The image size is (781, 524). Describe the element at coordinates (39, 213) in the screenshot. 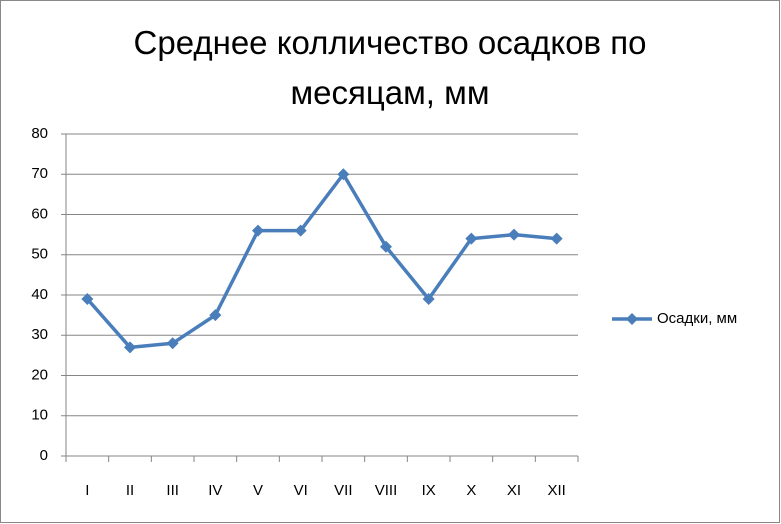

I see `y-tick-label: 60` at that location.